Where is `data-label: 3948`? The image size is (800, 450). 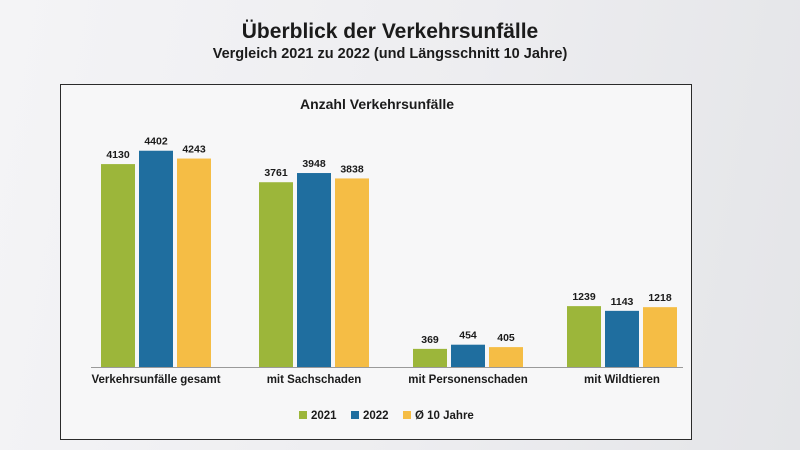
data-label: 3948 is located at coordinates (314, 164).